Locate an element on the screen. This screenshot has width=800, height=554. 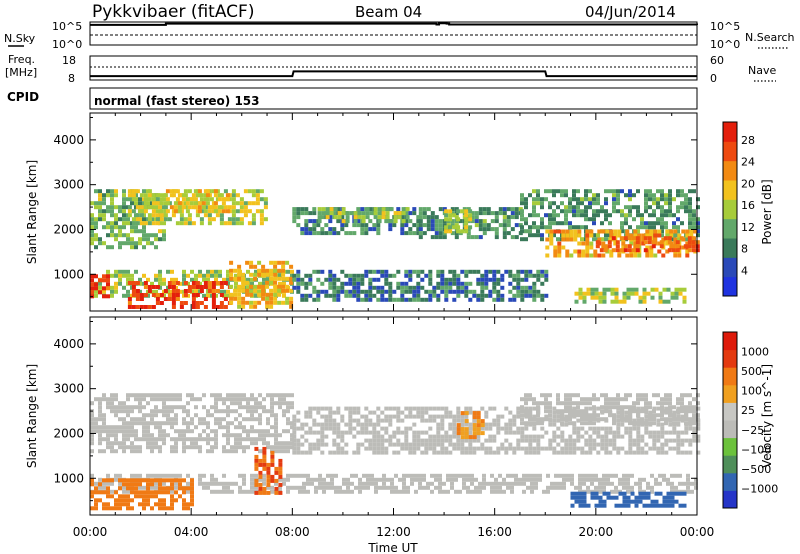
nsky-frame is located at coordinates (393, 33).